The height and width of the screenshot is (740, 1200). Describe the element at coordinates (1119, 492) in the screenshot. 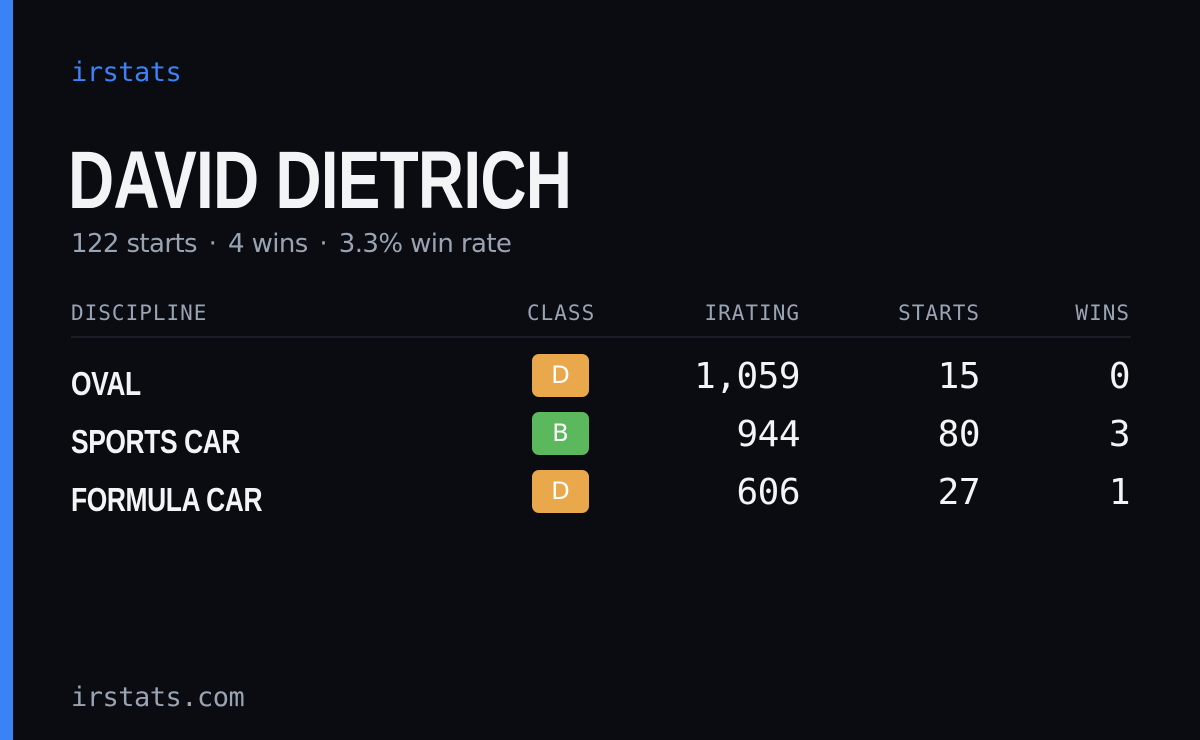

I see `wins-value: 1` at that location.